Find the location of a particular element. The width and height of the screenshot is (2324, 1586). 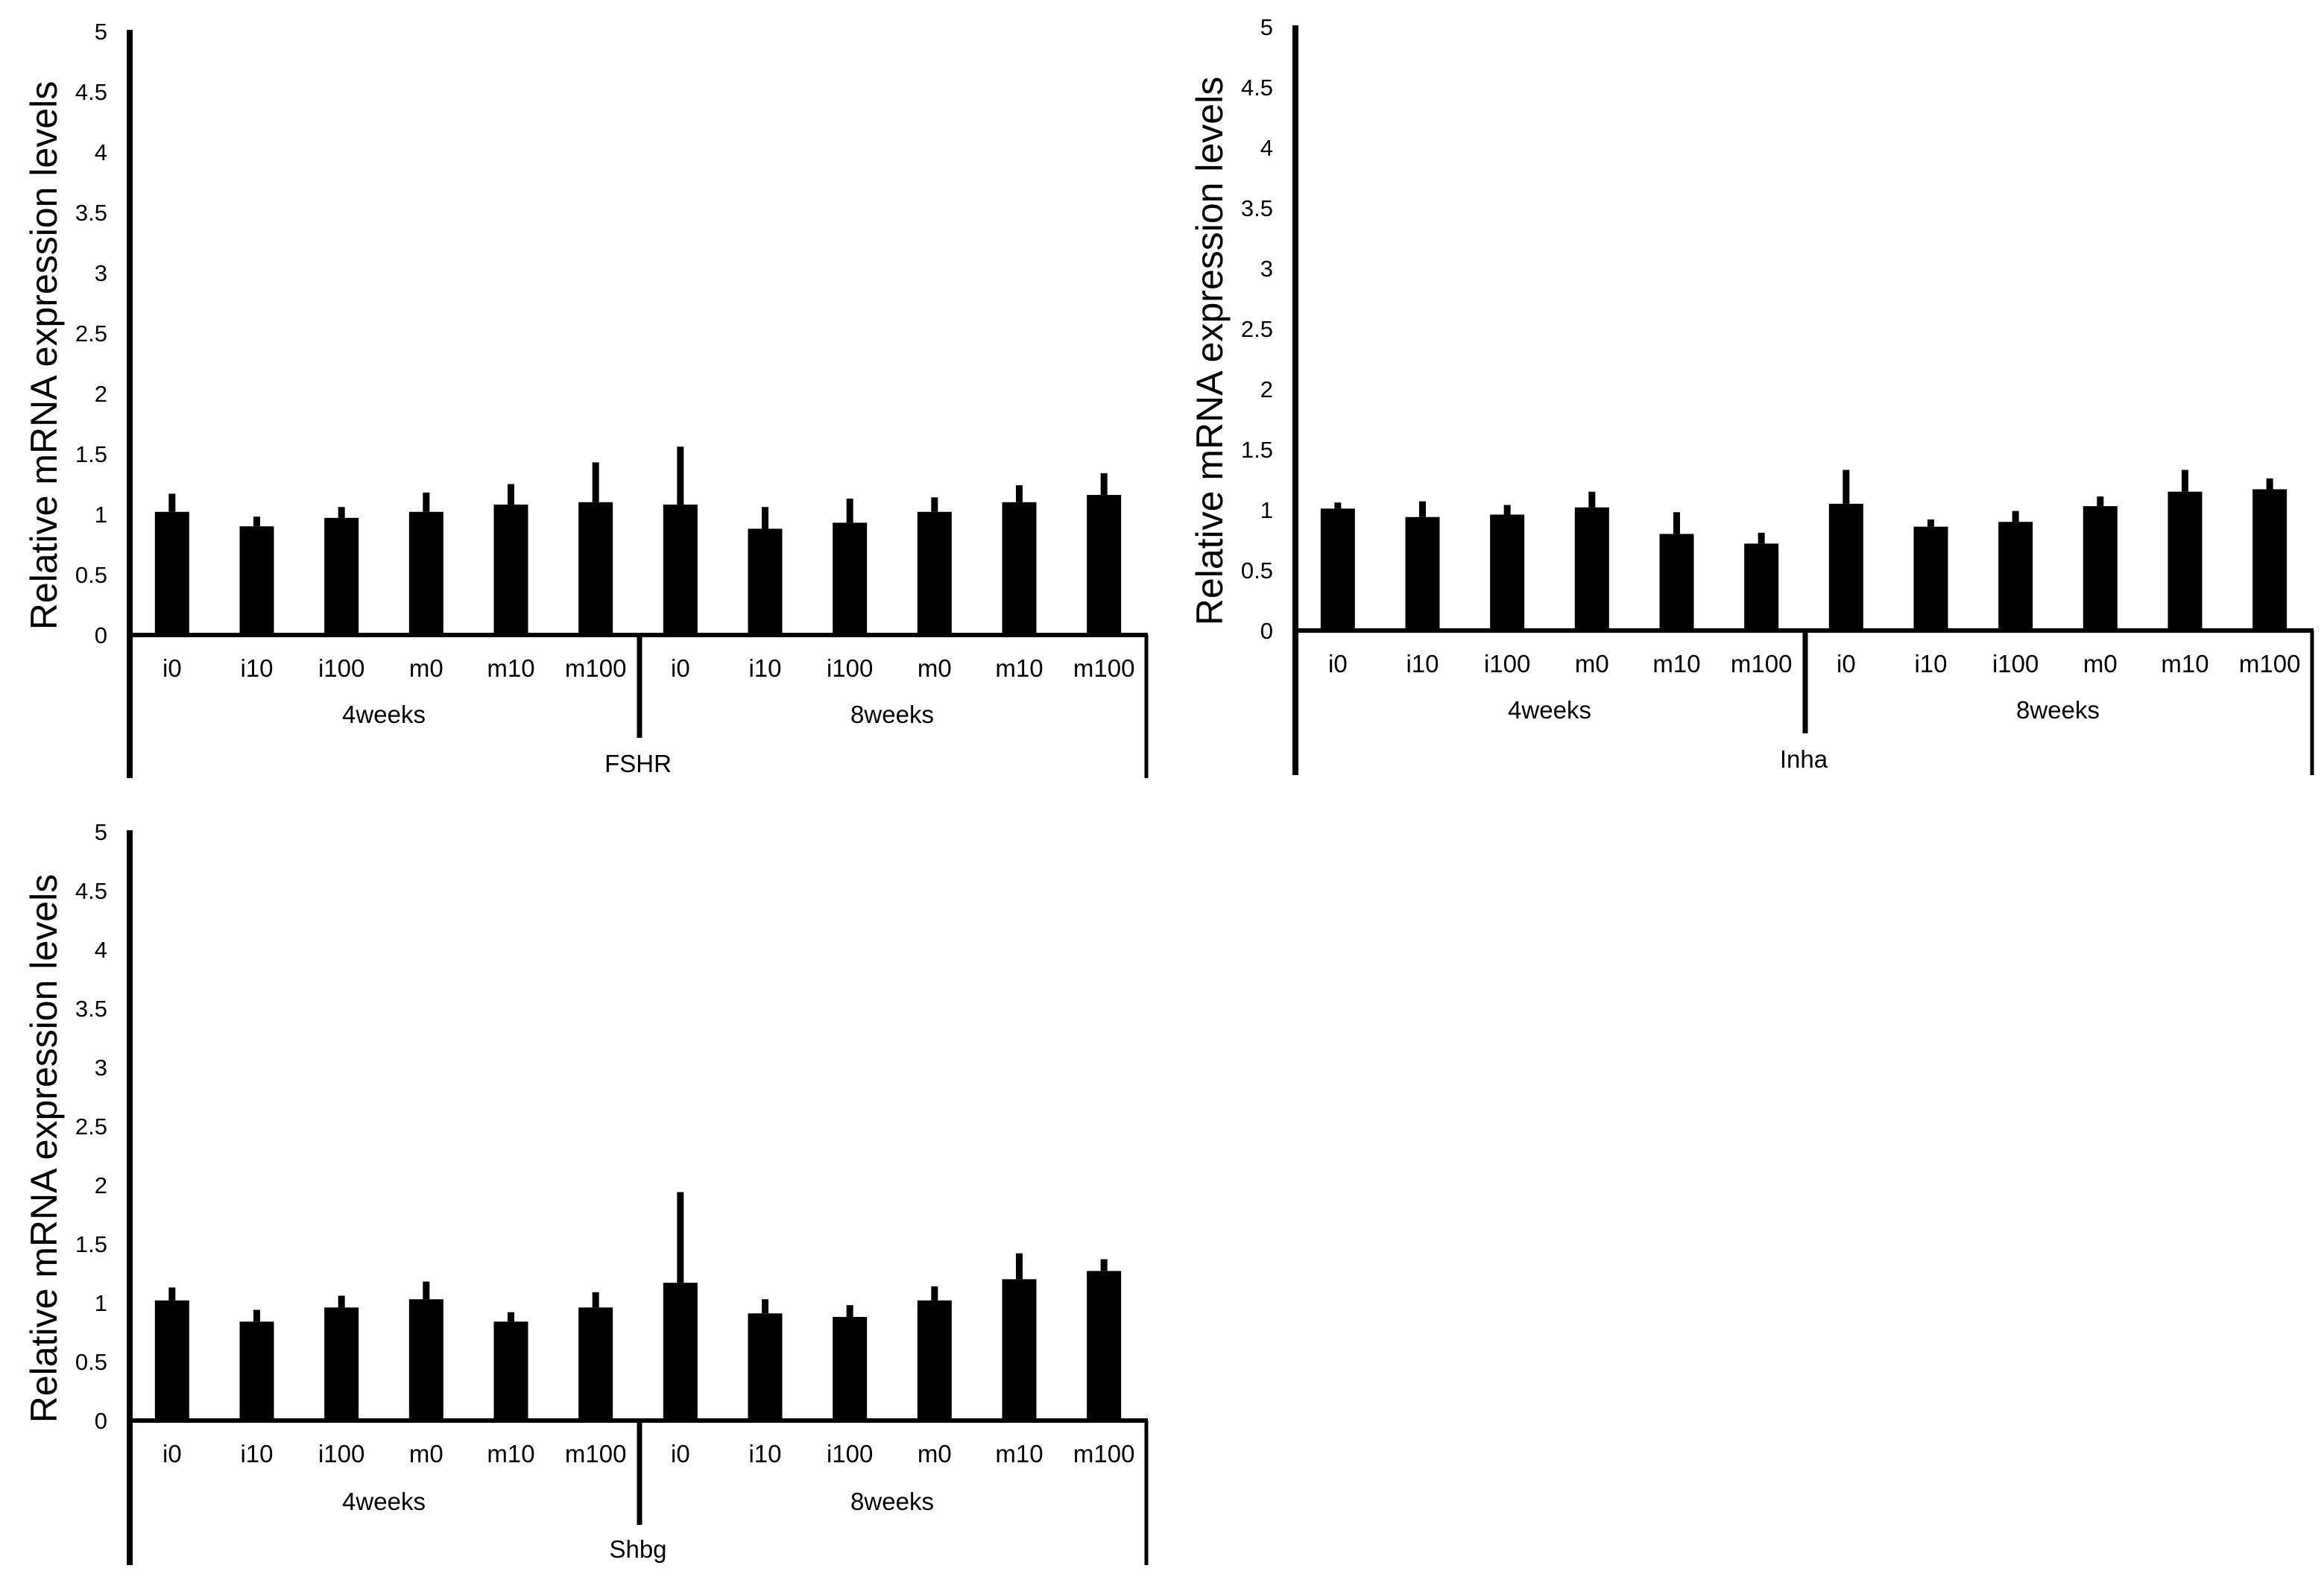

gene-label: FSHR is located at coordinates (638, 763).